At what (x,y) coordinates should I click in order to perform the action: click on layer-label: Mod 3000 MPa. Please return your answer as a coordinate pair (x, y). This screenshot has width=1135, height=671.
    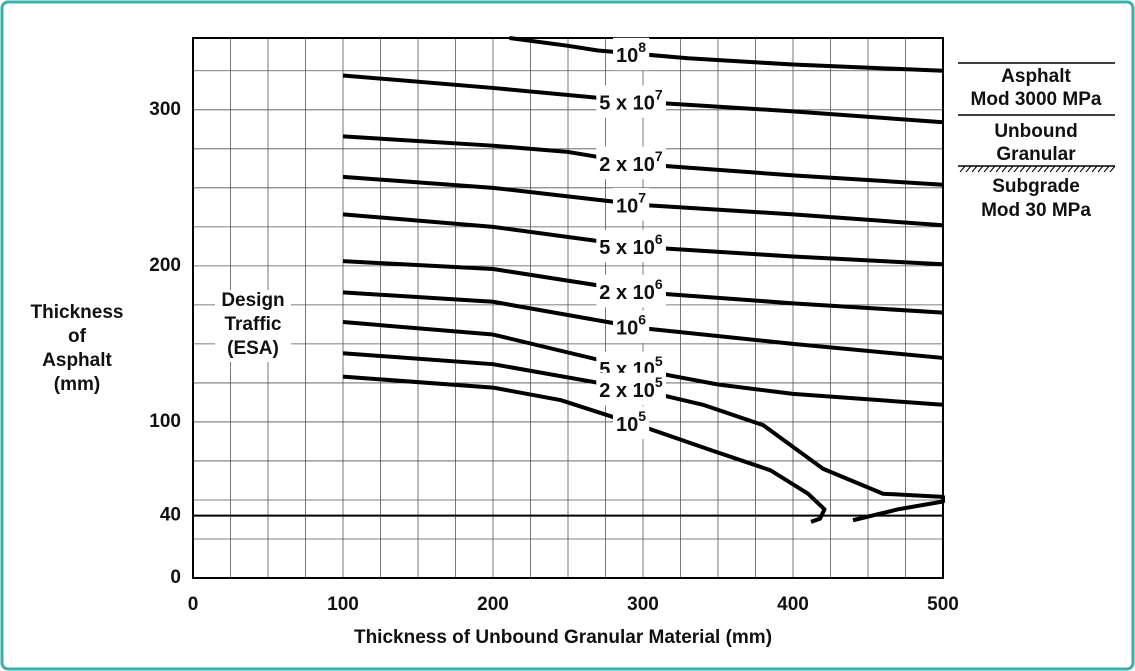
    Looking at the image, I should click on (1036, 99).